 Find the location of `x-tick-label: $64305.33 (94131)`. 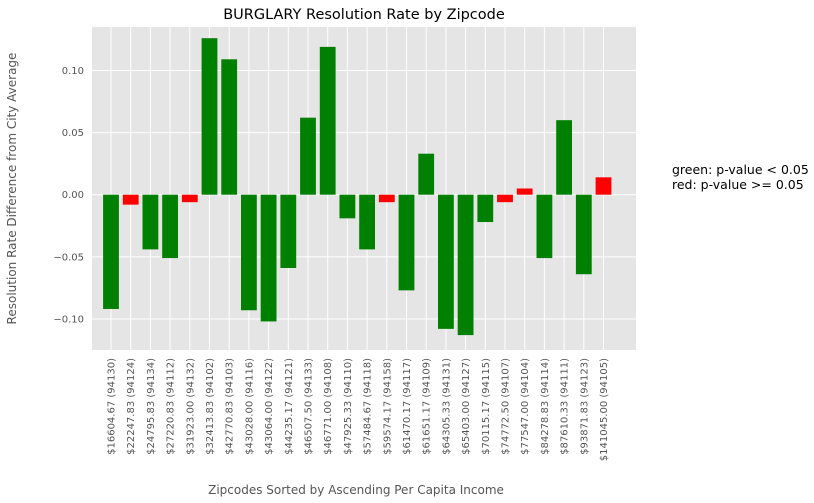

x-tick-label: $64305.33 (94131) is located at coordinates (446, 406).